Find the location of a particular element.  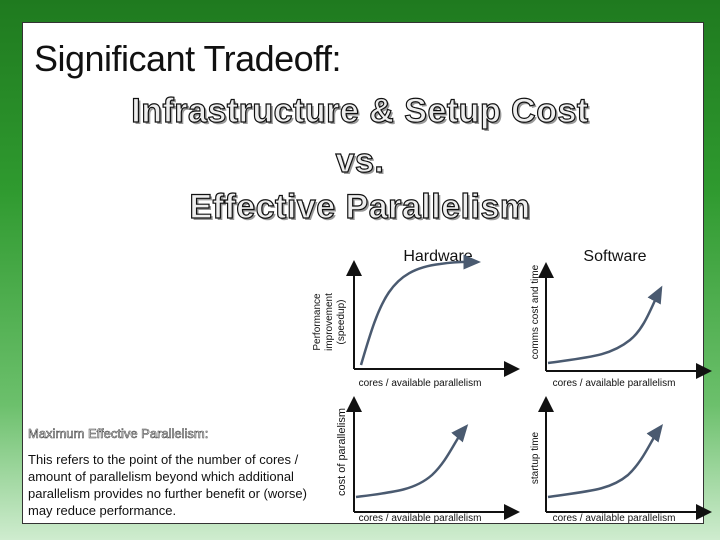

y-label: comms cost and time is located at coordinates (535, 311).